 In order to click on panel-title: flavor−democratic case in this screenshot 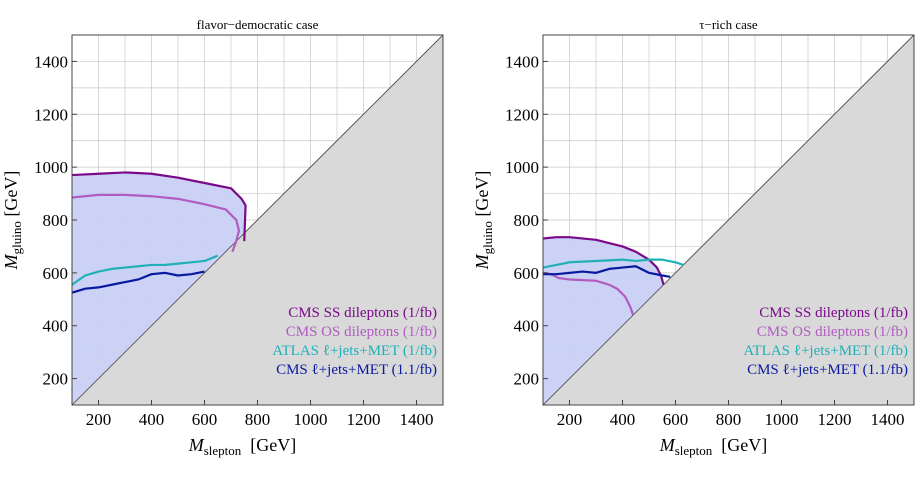, I will do `click(258, 24)`.